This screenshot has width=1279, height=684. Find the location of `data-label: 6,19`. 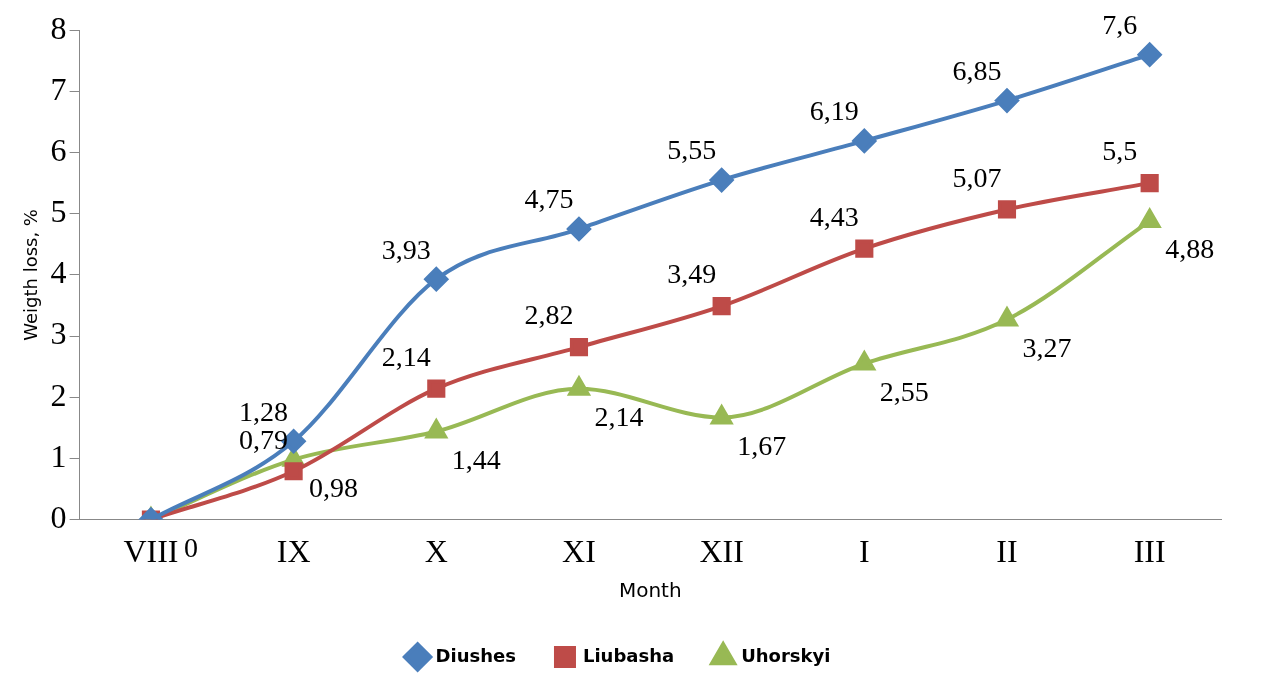

data-label: 6,19 is located at coordinates (834, 111).